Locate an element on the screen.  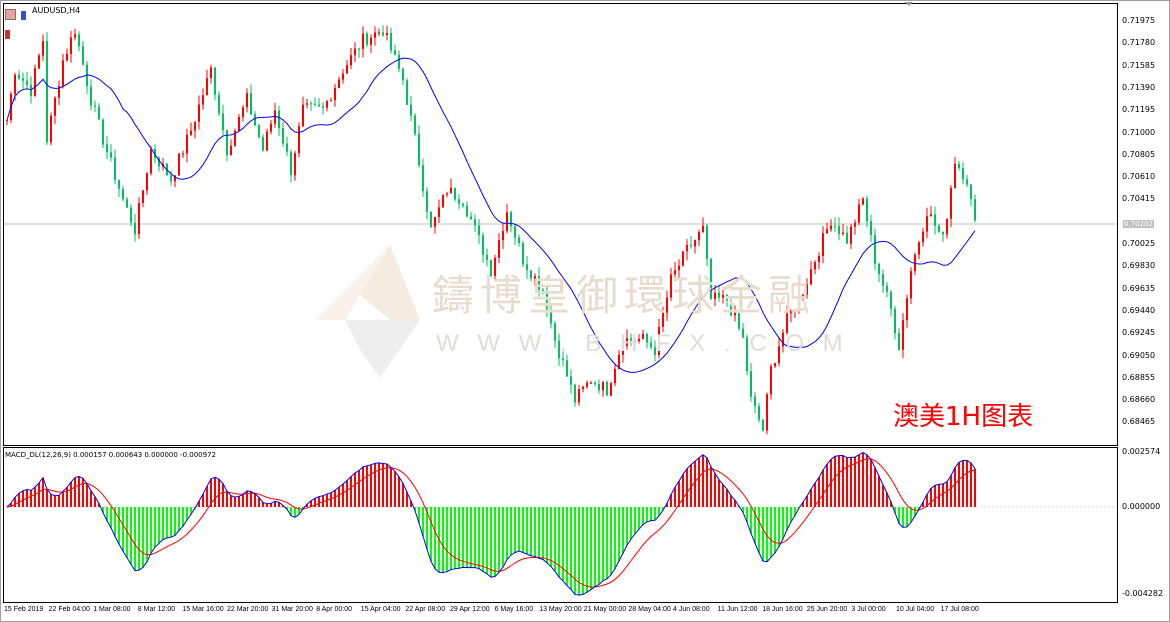
macd-tick-label: 0.000000 is located at coordinates (1141, 506).